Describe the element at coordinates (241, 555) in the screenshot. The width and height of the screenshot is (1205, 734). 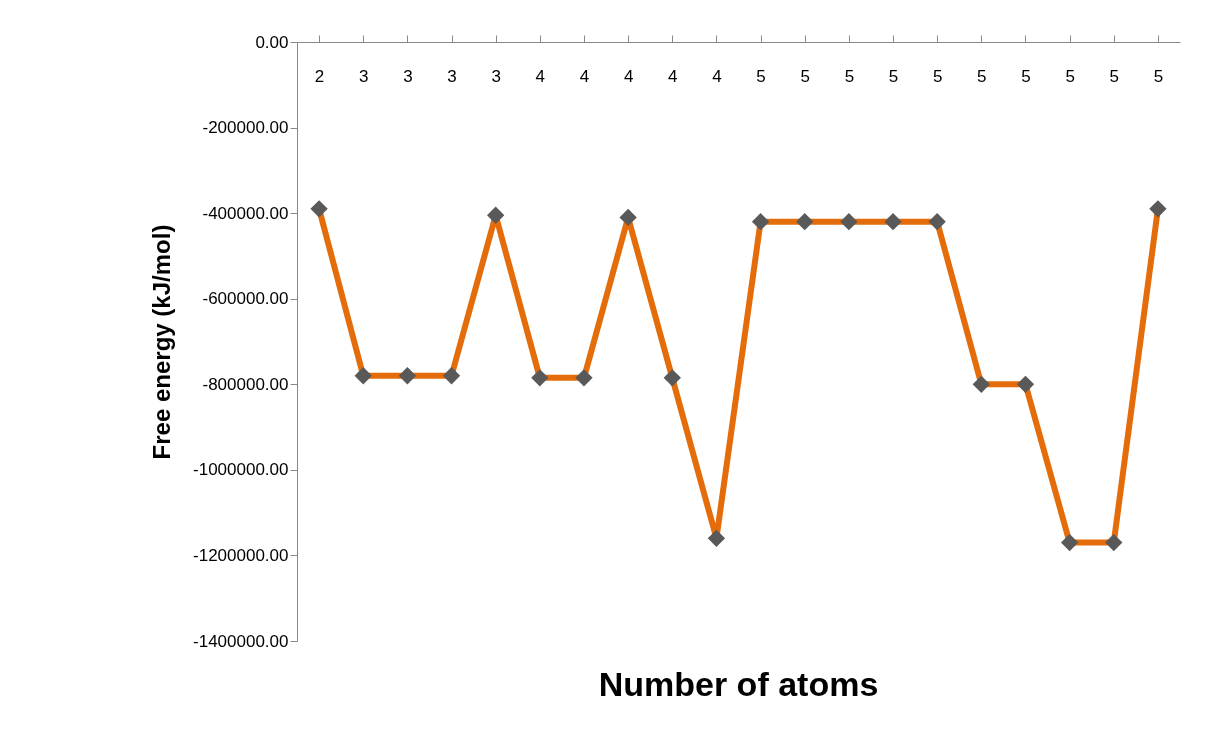
I see `y-tick-label: -1200000.00` at that location.